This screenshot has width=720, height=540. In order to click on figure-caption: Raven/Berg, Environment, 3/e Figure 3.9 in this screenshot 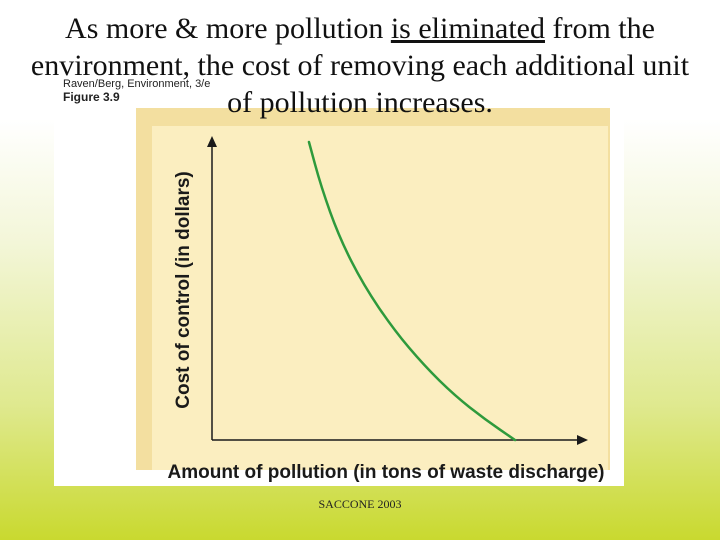, I will do `click(136, 91)`.